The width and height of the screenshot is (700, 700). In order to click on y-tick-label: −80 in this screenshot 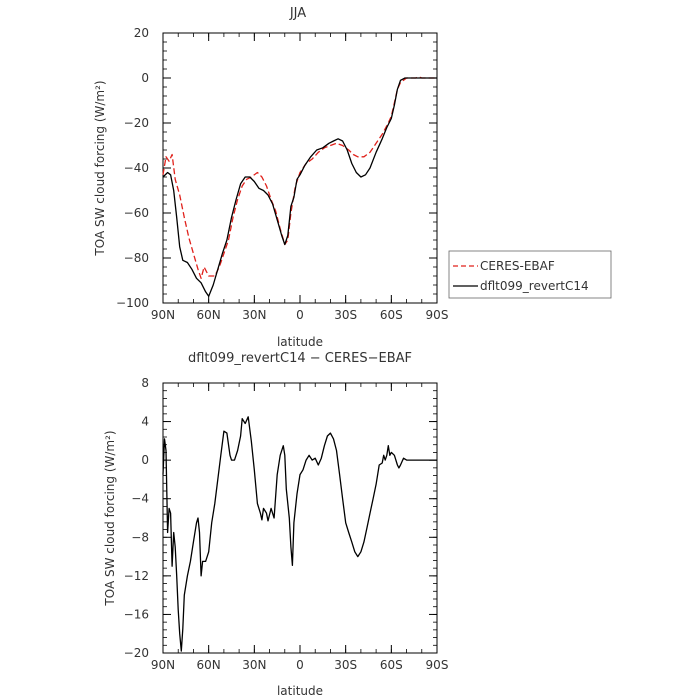, I will do `click(136, 258)`.